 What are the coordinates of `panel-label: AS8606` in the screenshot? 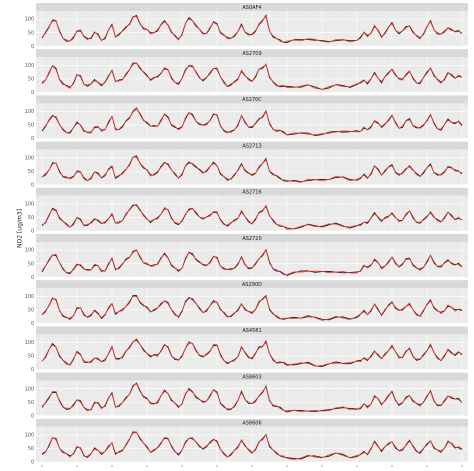 It's located at (251, 424).